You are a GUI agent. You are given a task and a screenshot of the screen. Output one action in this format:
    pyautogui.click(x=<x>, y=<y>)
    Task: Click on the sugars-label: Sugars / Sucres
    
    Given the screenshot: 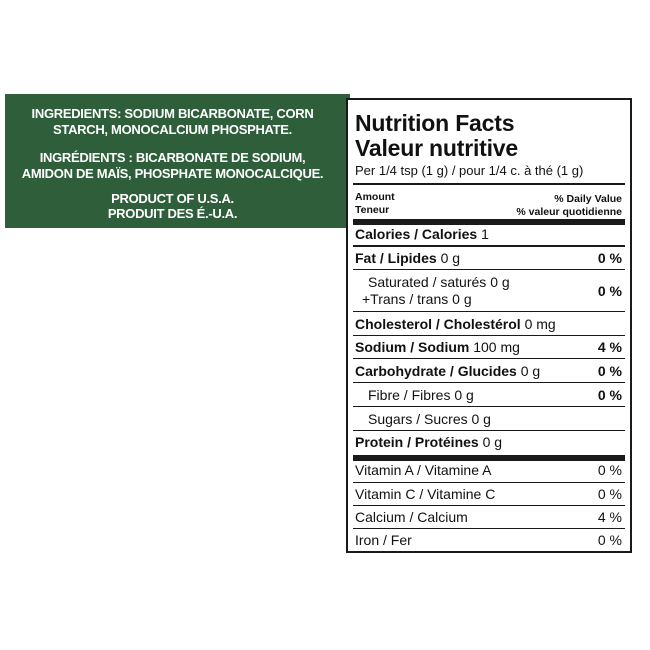 What is the action you would take?
    pyautogui.click(x=418, y=419)
    